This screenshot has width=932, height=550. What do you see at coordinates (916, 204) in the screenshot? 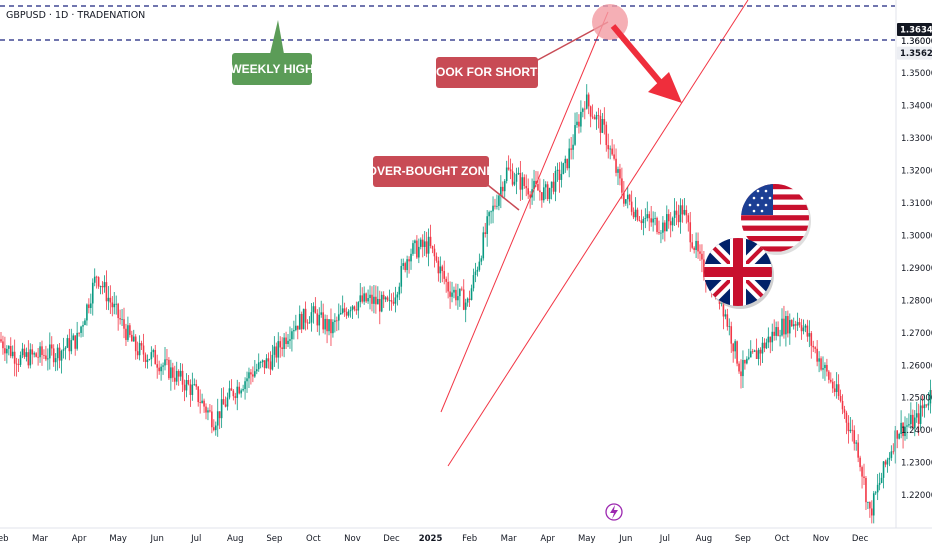
I see `price-tick-label: 1.31000` at bounding box center [916, 204].